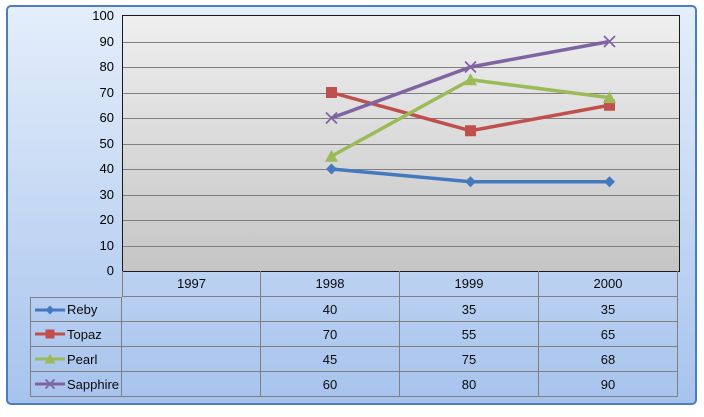 The width and height of the screenshot is (704, 417). I want to click on value-cell: 55, so click(469, 334).